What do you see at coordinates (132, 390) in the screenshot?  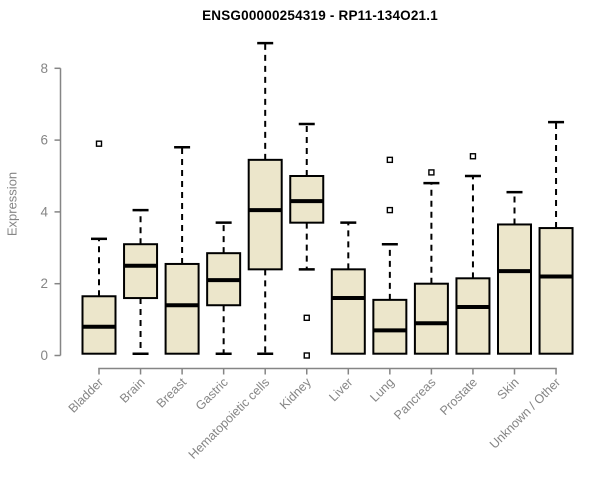 I see `x-tick-label-brain: Brain` at bounding box center [132, 390].